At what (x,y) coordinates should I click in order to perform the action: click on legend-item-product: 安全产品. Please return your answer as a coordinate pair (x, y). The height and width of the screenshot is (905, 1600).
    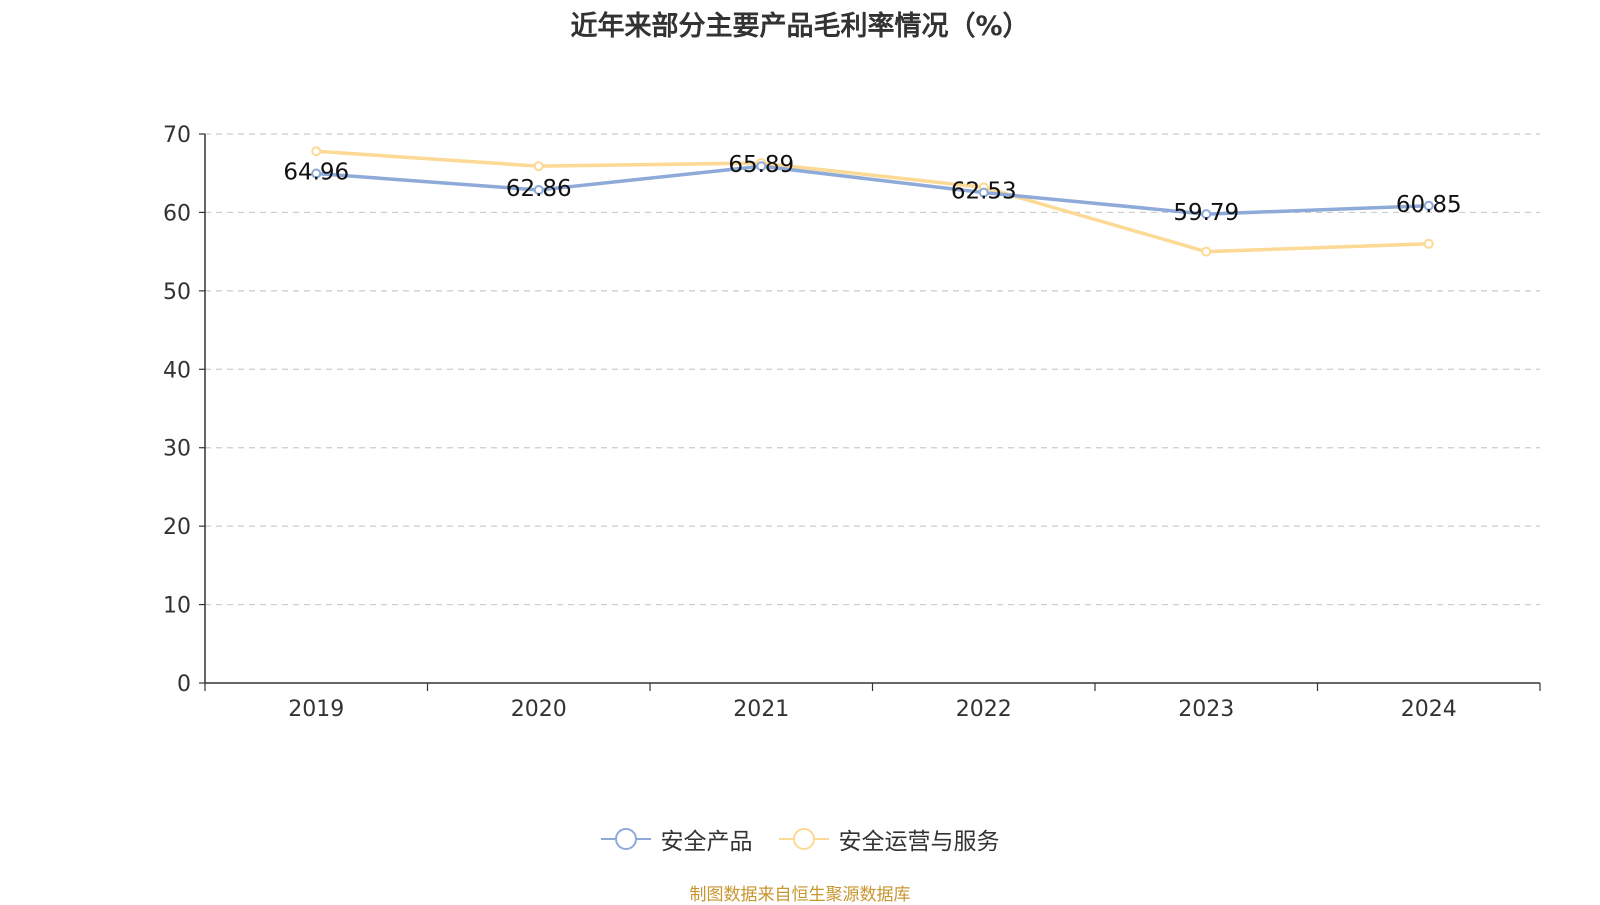
    Looking at the image, I should click on (676, 839).